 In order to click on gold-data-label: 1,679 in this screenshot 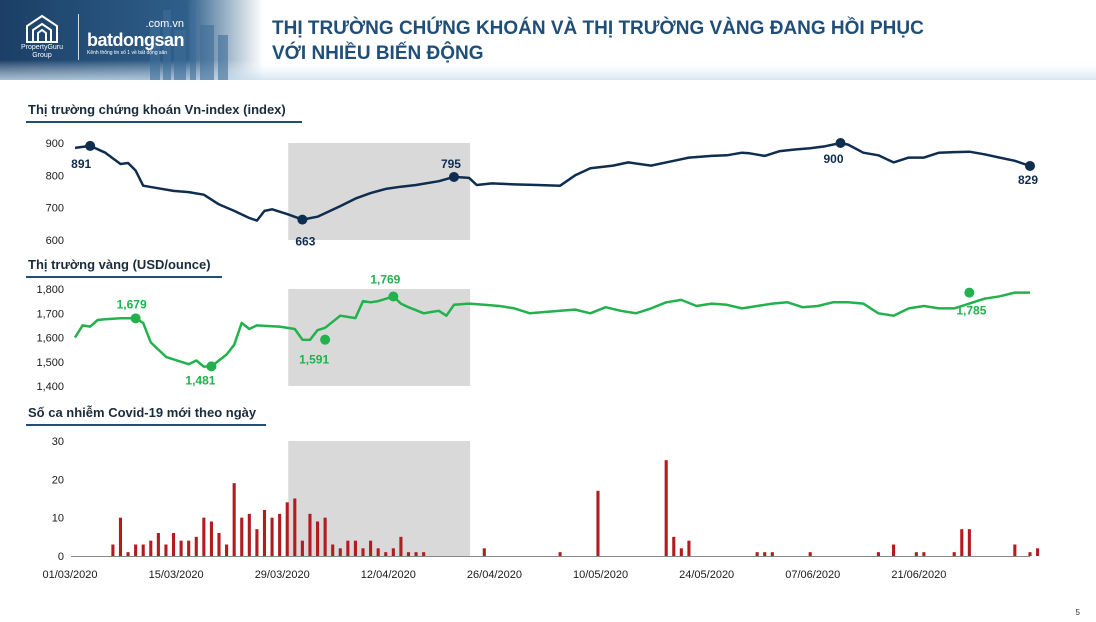, I will do `click(132, 304)`.